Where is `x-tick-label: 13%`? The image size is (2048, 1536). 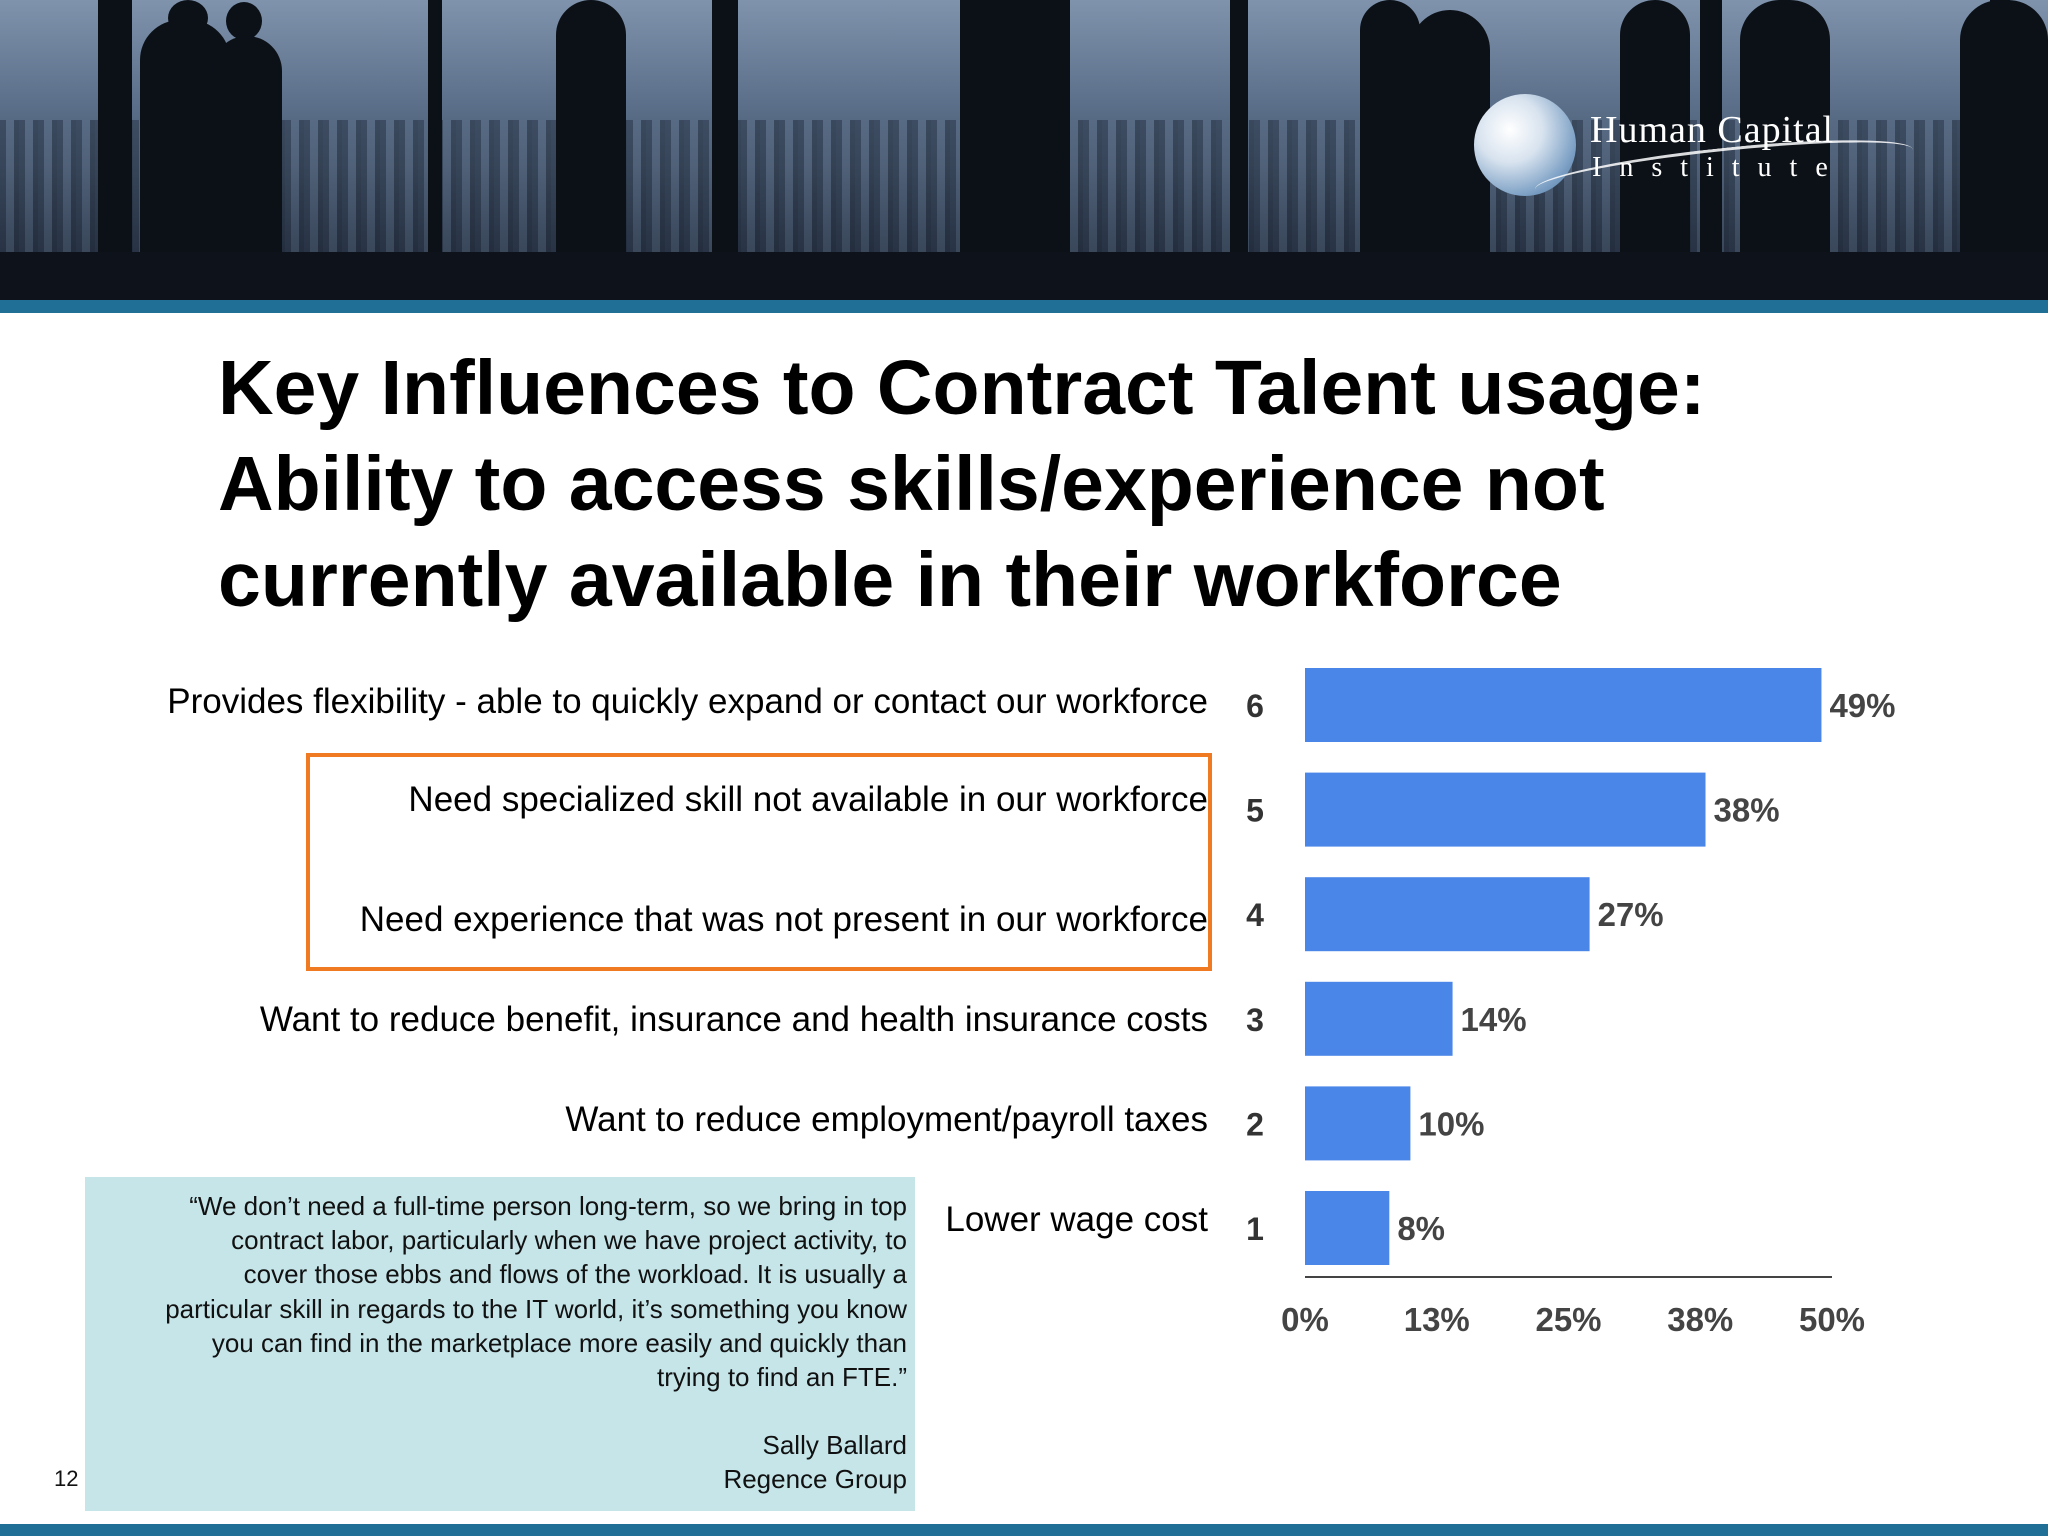
x-tick-label: 13% is located at coordinates (1437, 1319).